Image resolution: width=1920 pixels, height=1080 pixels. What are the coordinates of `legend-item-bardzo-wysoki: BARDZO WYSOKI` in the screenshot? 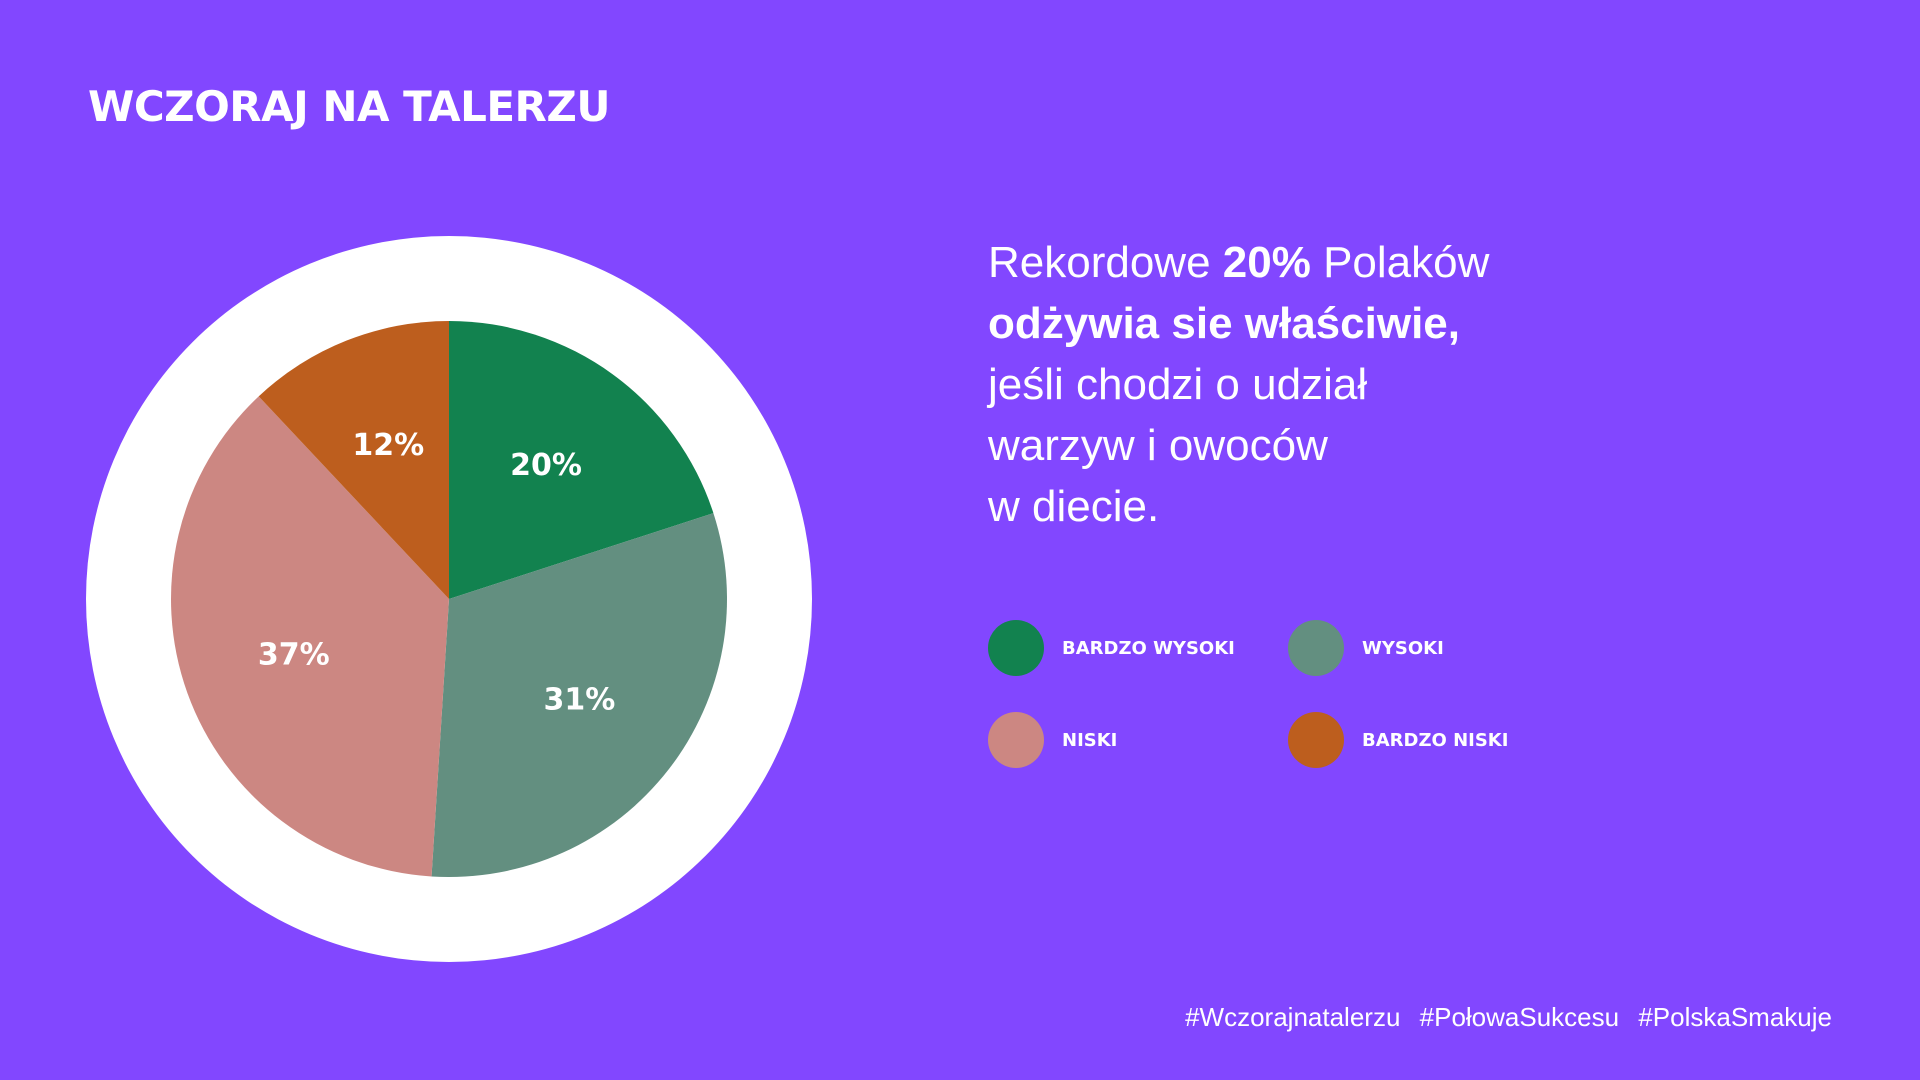 It's located at (1111, 648).